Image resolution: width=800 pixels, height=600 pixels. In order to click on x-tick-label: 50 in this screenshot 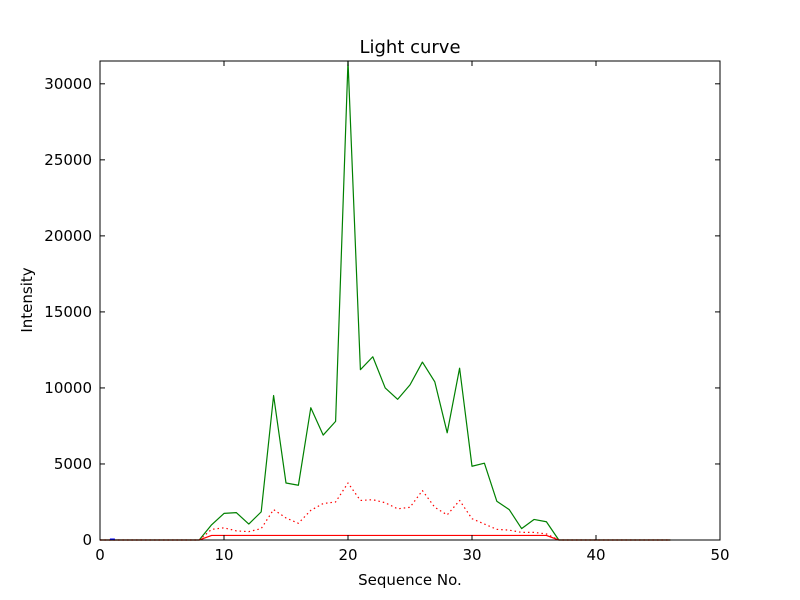, I will do `click(719, 555)`.